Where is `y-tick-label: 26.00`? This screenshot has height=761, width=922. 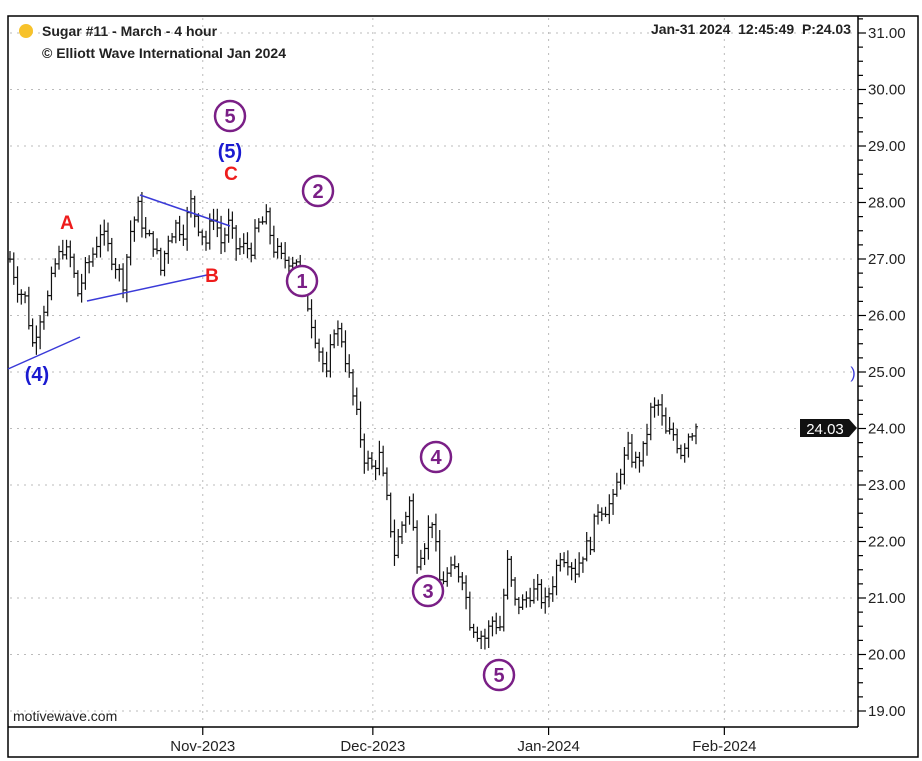
y-tick-label: 26.00 is located at coordinates (887, 316).